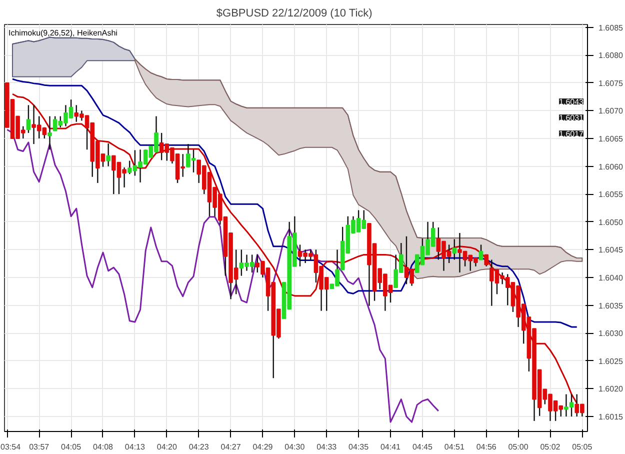 The height and width of the screenshot is (454, 625). What do you see at coordinates (611, 27) in the screenshot?
I see `y-tick-label: 1.6085` at bounding box center [611, 27].